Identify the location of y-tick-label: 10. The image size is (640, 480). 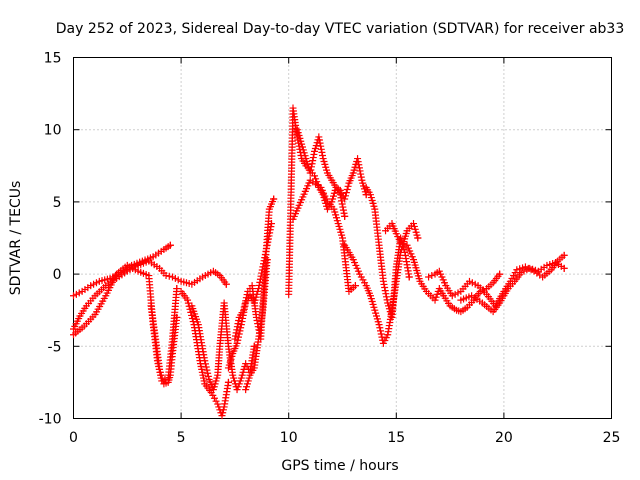
(53, 131).